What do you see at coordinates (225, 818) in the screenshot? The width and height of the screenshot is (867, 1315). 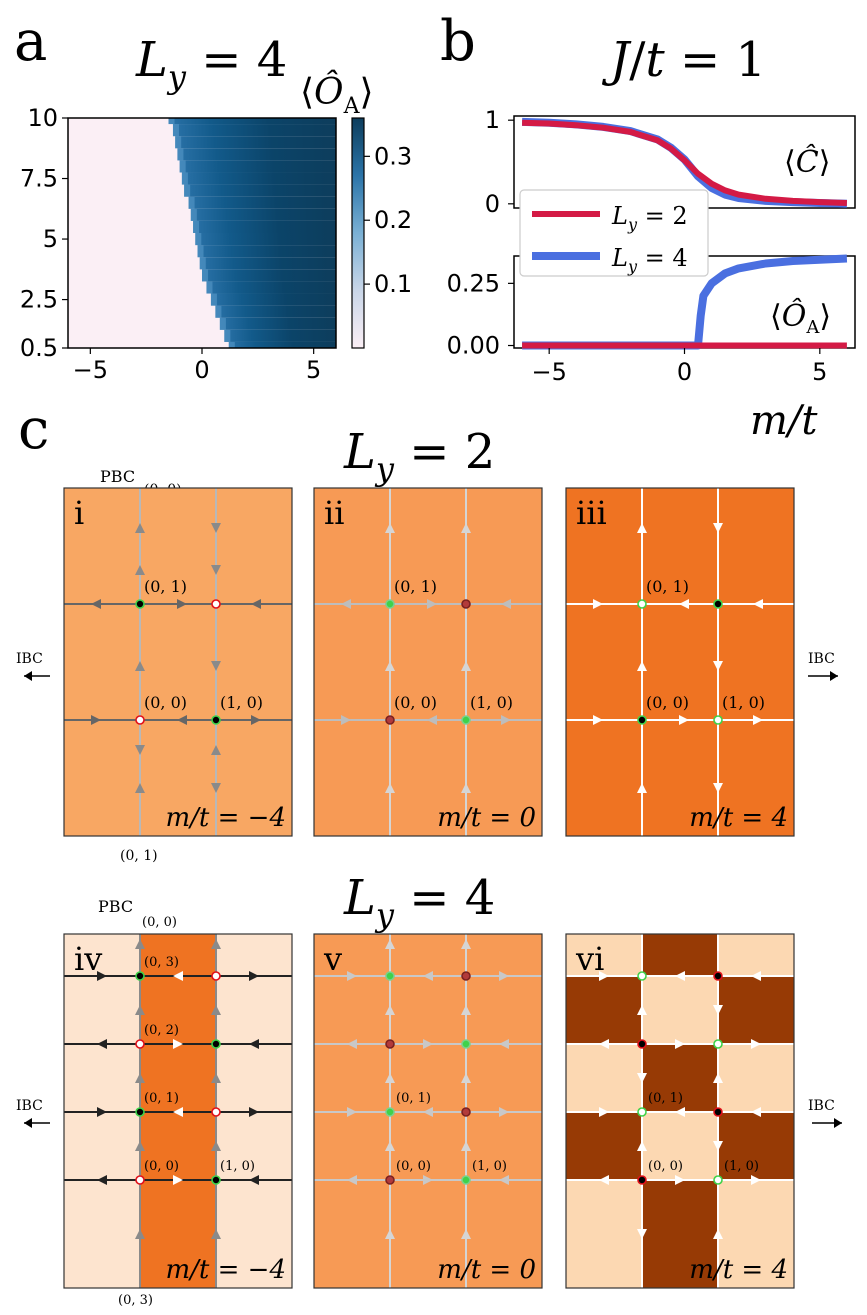 I see `panel-mt-label: m/t = −4` at bounding box center [225, 818].